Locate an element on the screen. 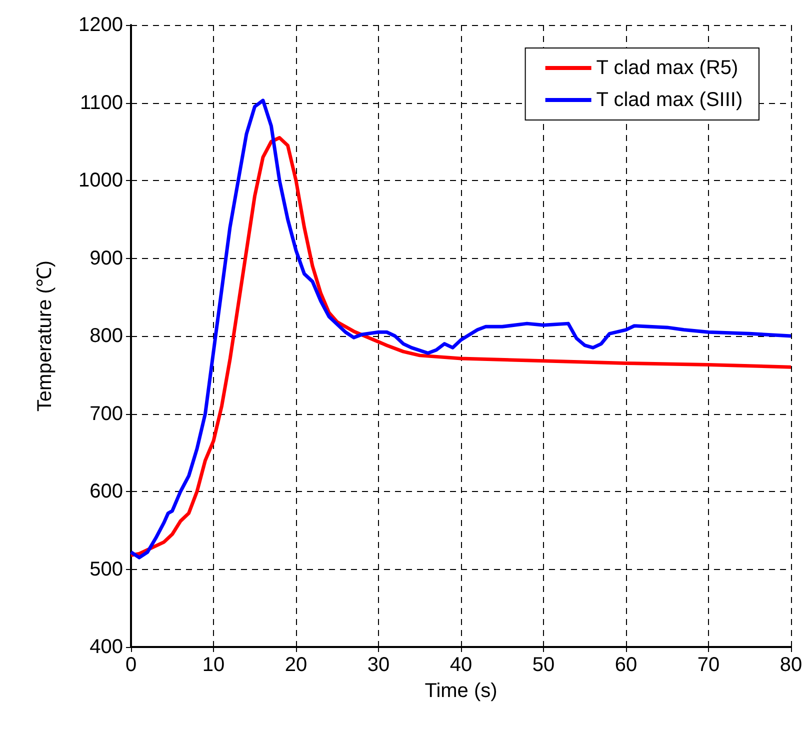  legend-label: T clad max (SIII) is located at coordinates (669, 100).